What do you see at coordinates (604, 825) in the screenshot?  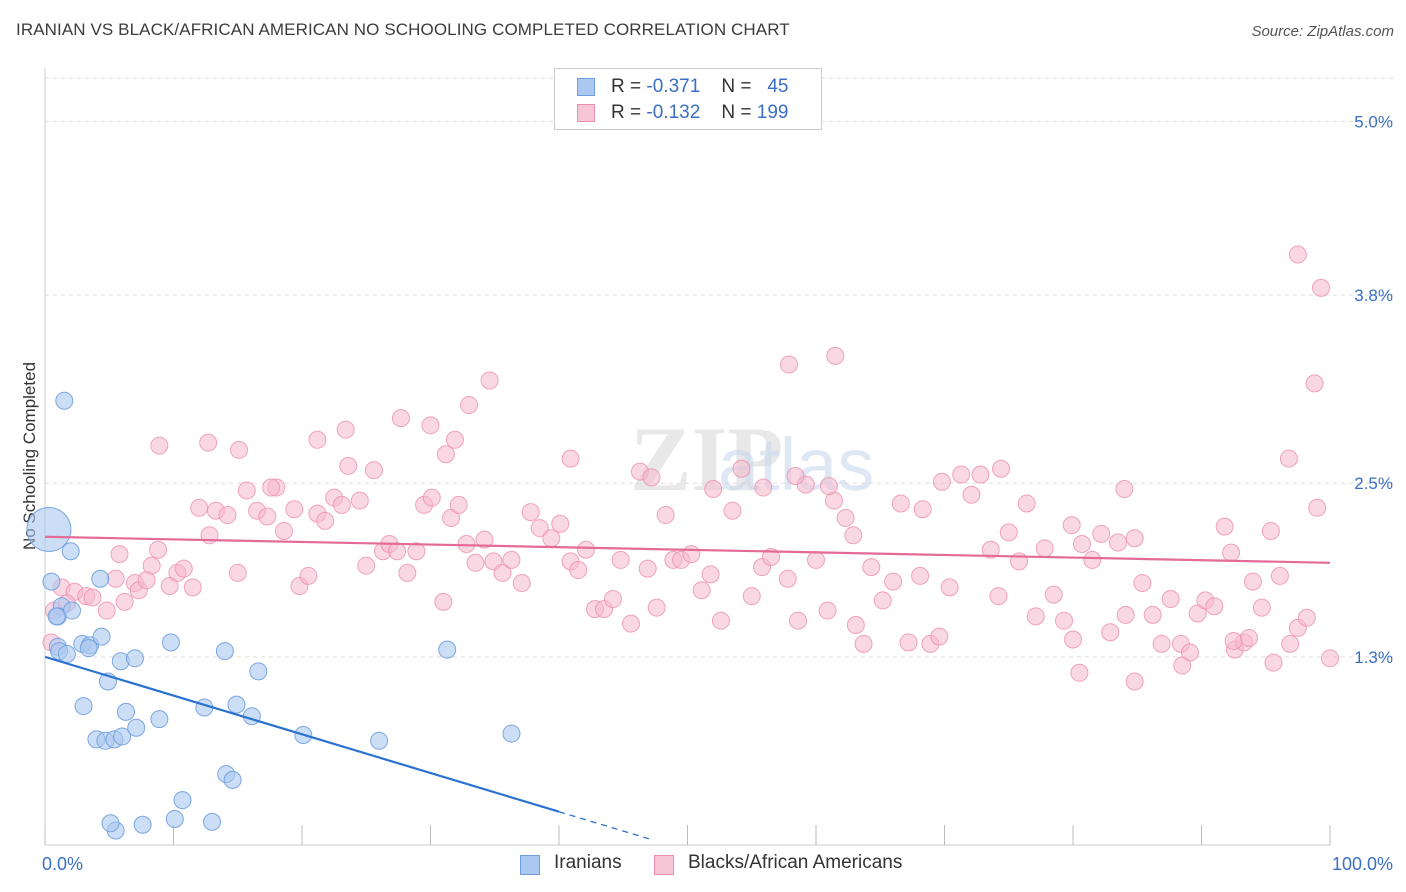 I see `trendline-iranians-extrapolated` at bounding box center [604, 825].